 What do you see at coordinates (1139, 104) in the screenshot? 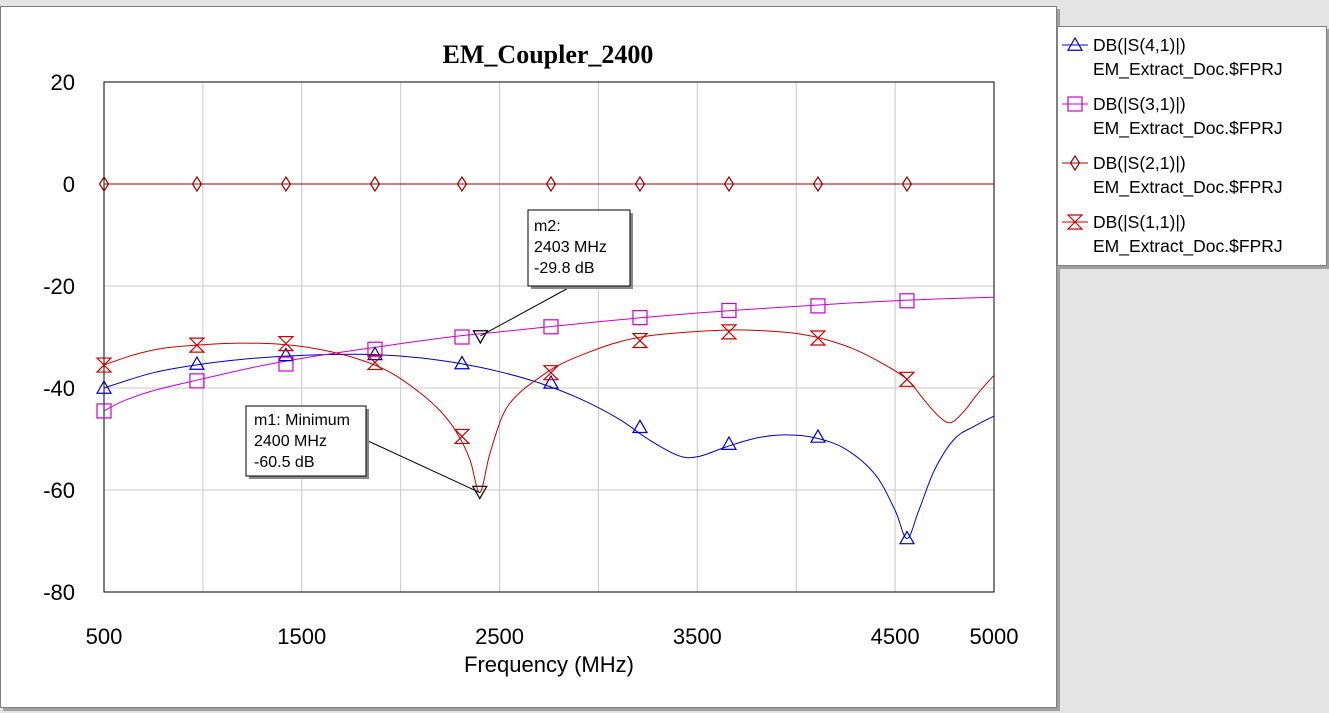
I see `legend-entry-name: DB(|S(3,1)|)` at bounding box center [1139, 104].